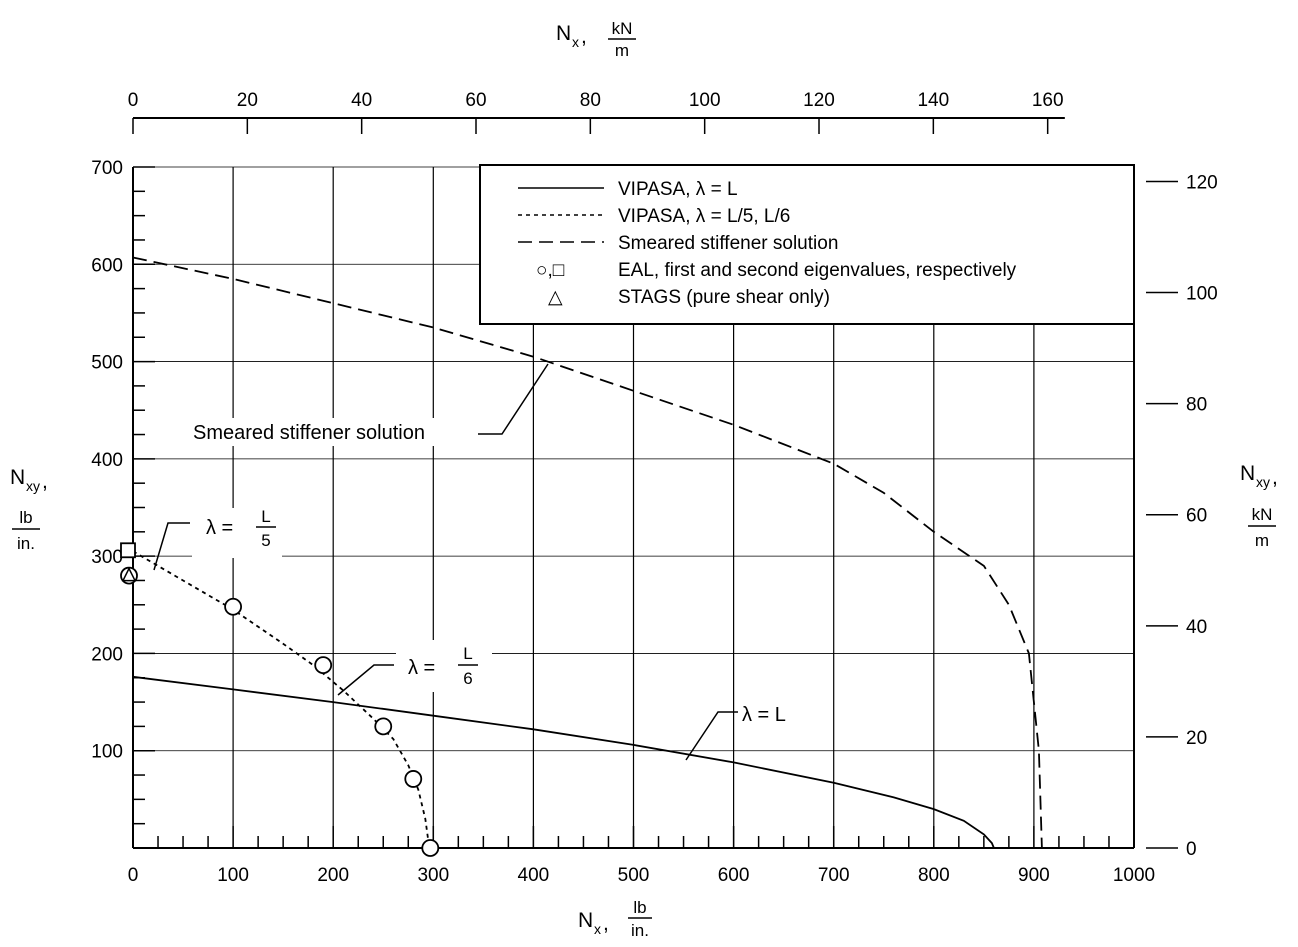  Describe the element at coordinates (933, 100) in the screenshot. I see `top-tick-label: 140` at that location.